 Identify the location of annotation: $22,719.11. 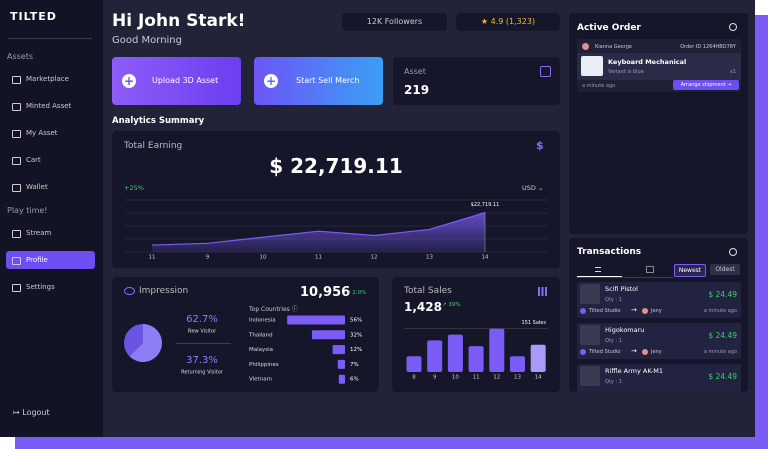
(485, 205).